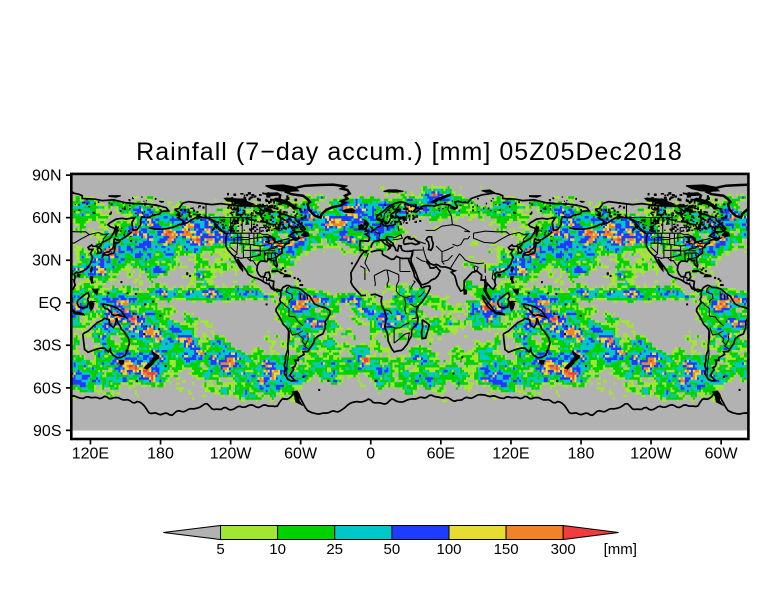 This screenshot has height=612, width=784. What do you see at coordinates (47, 346) in the screenshot?
I see `svg-text: 30S` at bounding box center [47, 346].